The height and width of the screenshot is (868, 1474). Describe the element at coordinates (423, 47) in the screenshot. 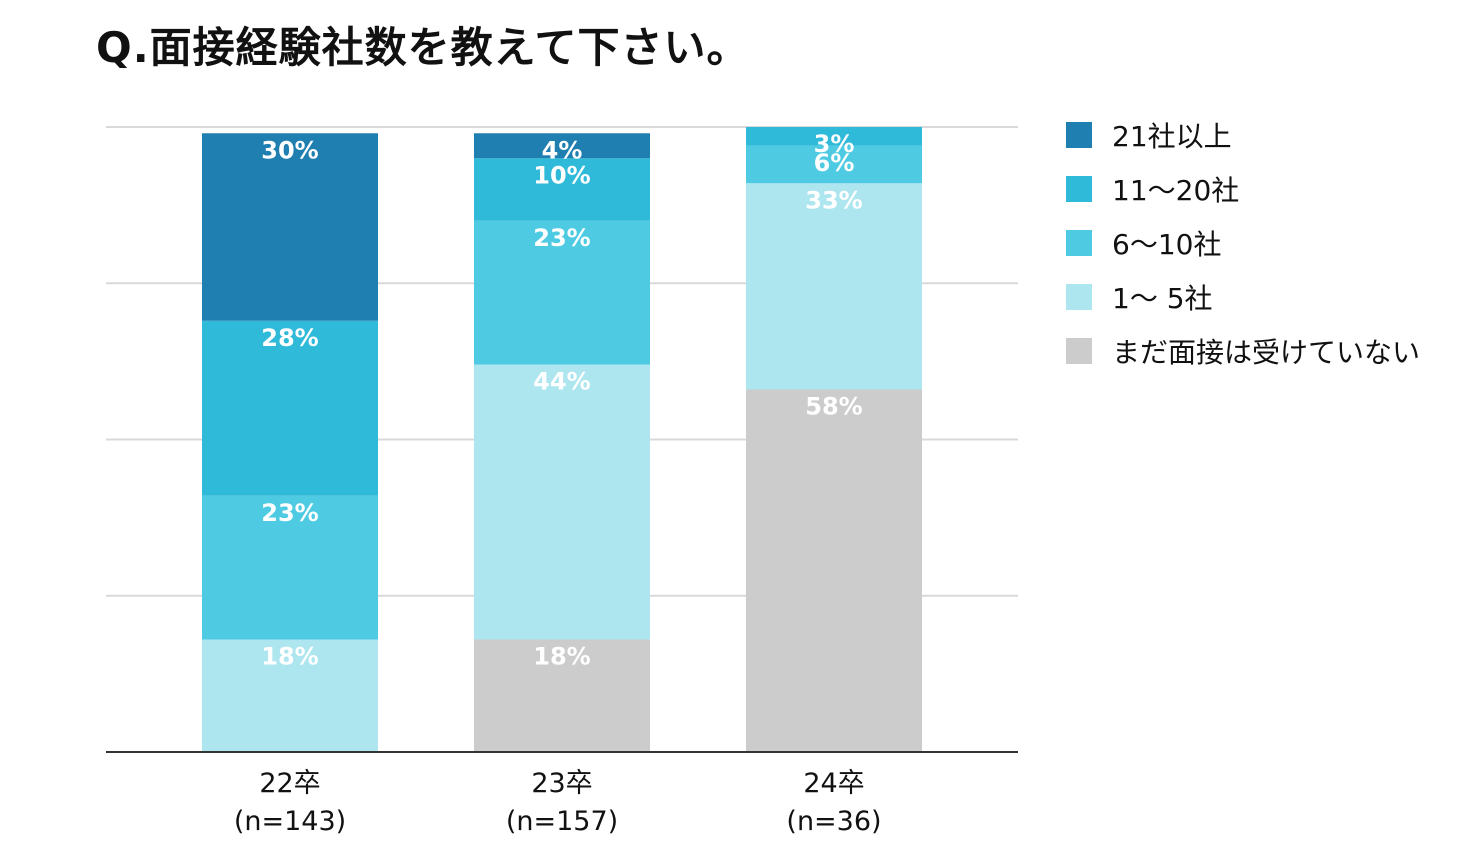

I see `chart-title: Q.面接経験社数を教えて下さい。` at that location.